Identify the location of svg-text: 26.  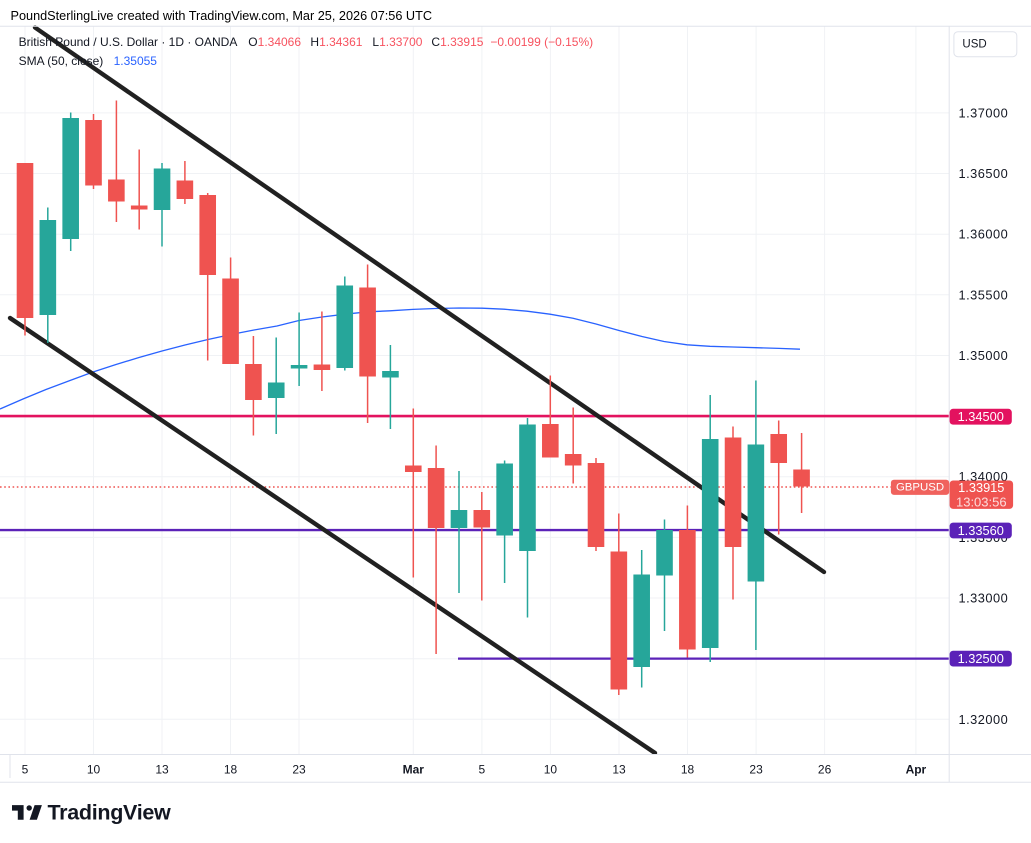
(825, 770).